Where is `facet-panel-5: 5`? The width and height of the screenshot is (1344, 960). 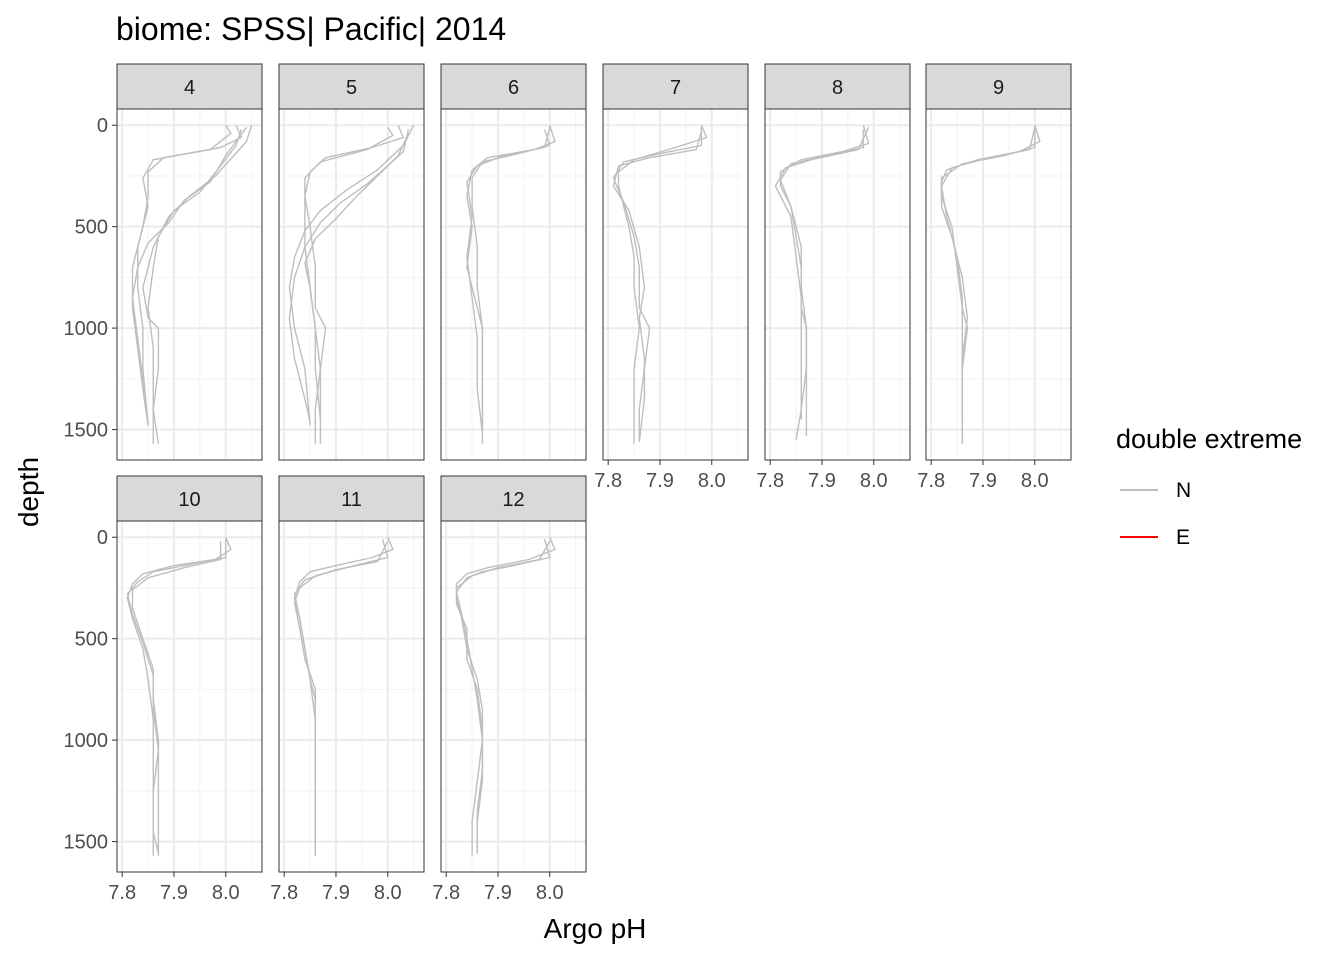 facet-panel-5: 5 is located at coordinates (351, 262).